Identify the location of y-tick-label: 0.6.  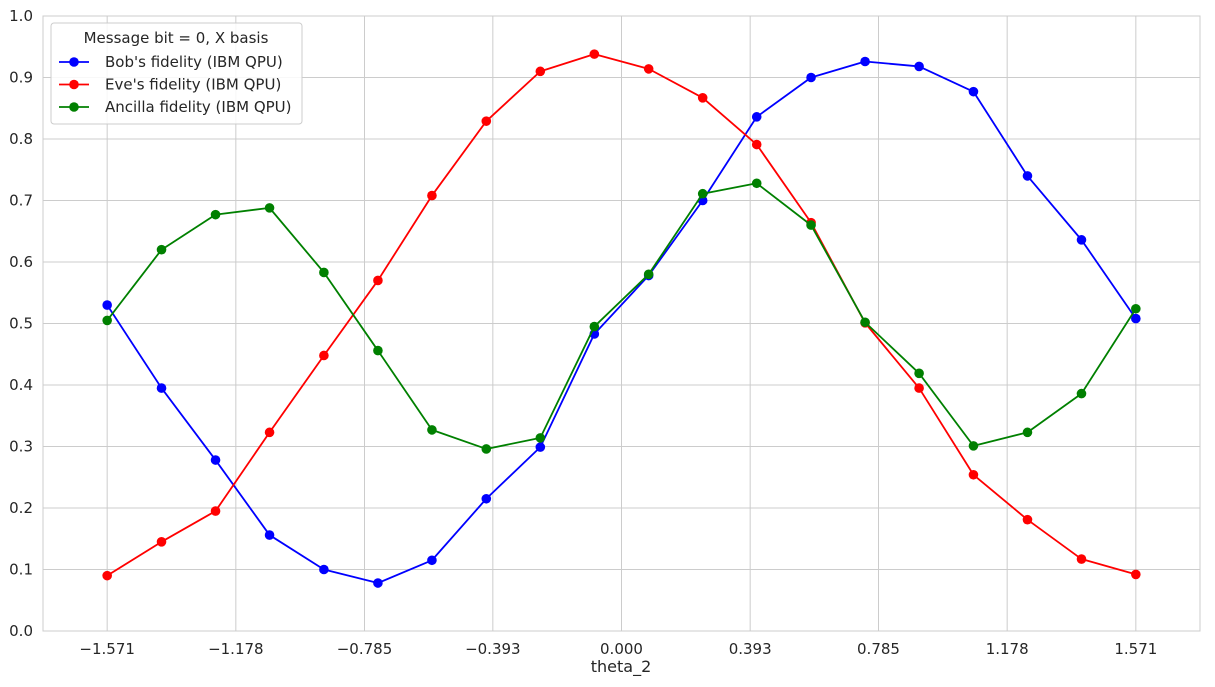
(21, 262).